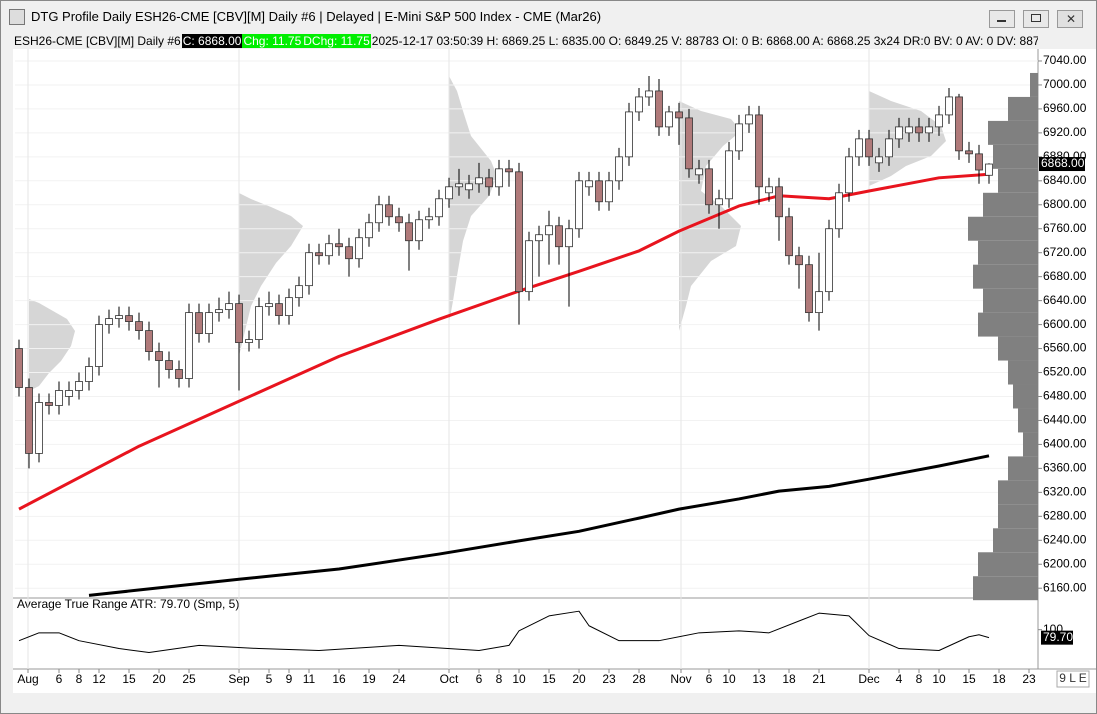 Image resolution: width=1097 pixels, height=714 pixels. Describe the element at coordinates (1065, 396) in the screenshot. I see `y-tick-label: 6480.00` at that location.